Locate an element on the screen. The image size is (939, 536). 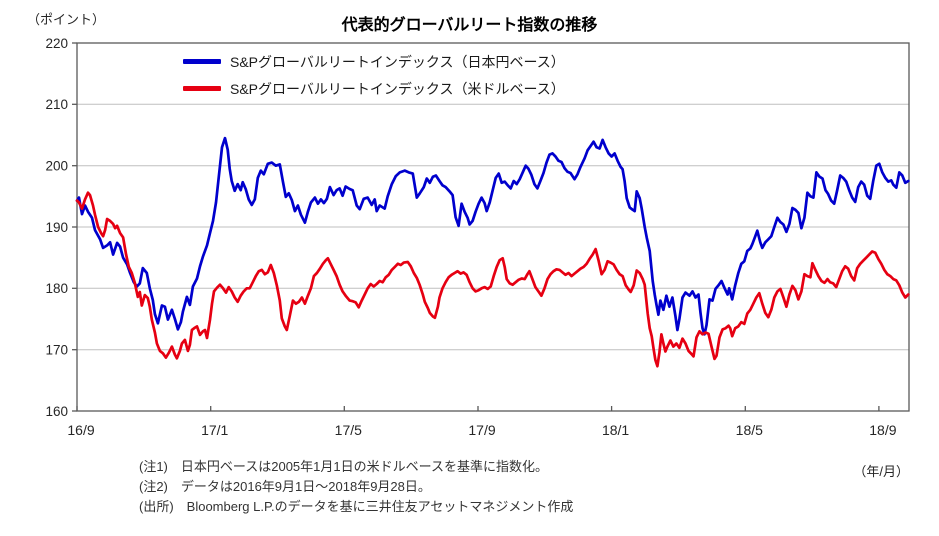
note-2: (注2) データは2016年9月1日～2018年9月28日。 is located at coordinates (285, 486).